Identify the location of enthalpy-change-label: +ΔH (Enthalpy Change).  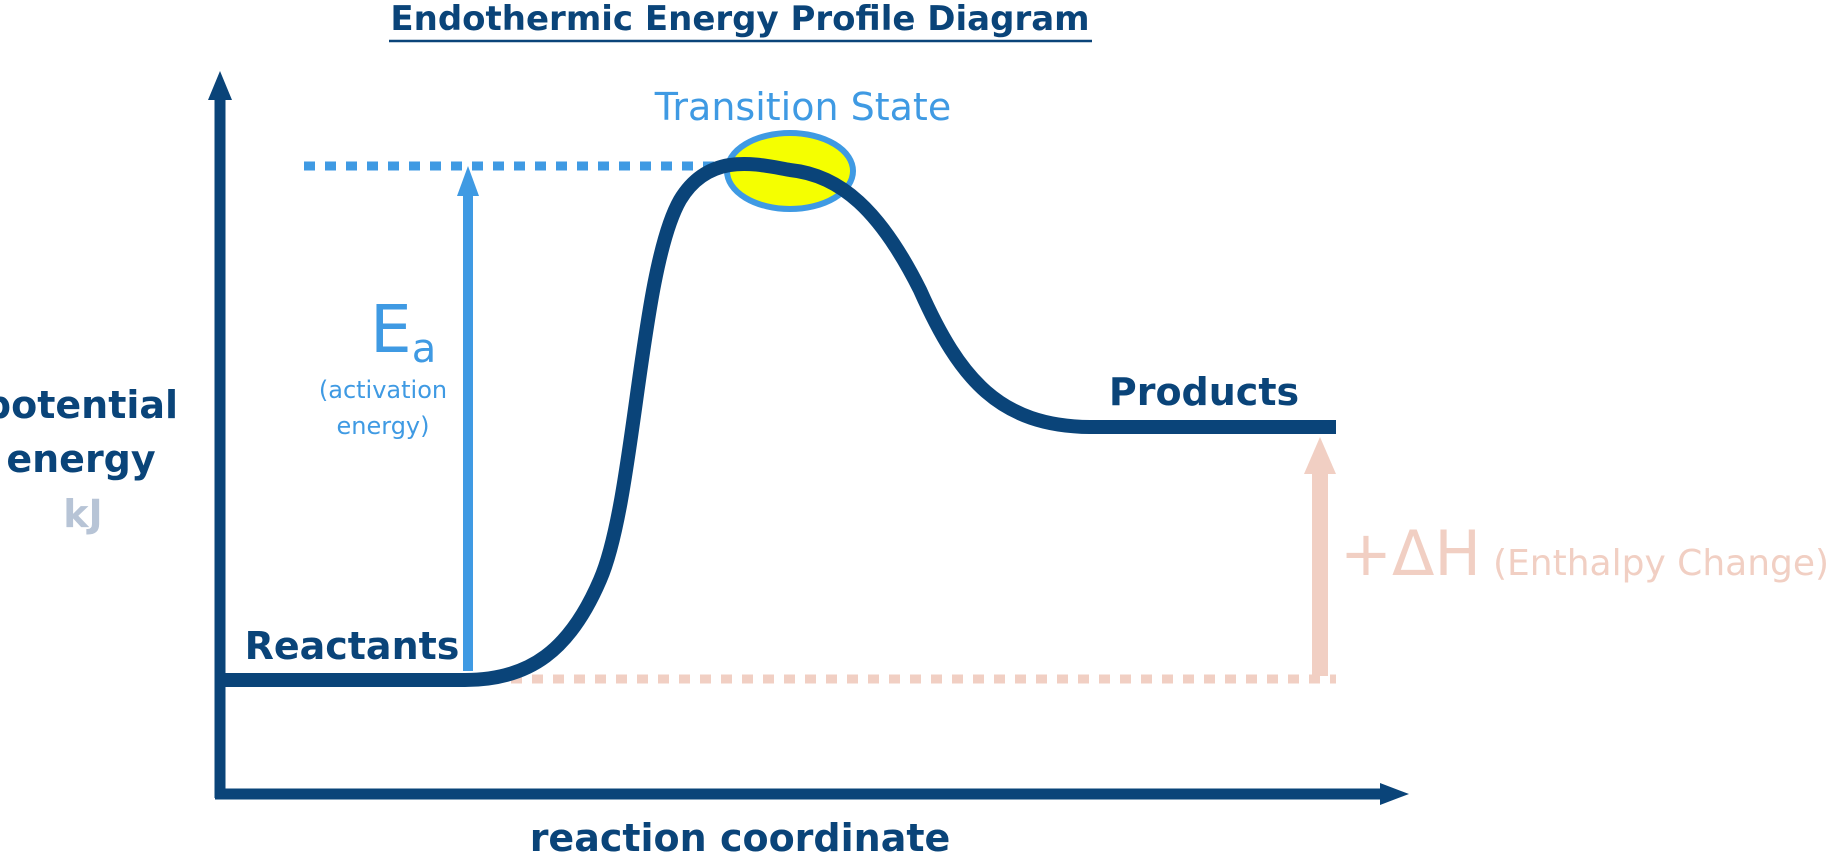
(1584, 553).